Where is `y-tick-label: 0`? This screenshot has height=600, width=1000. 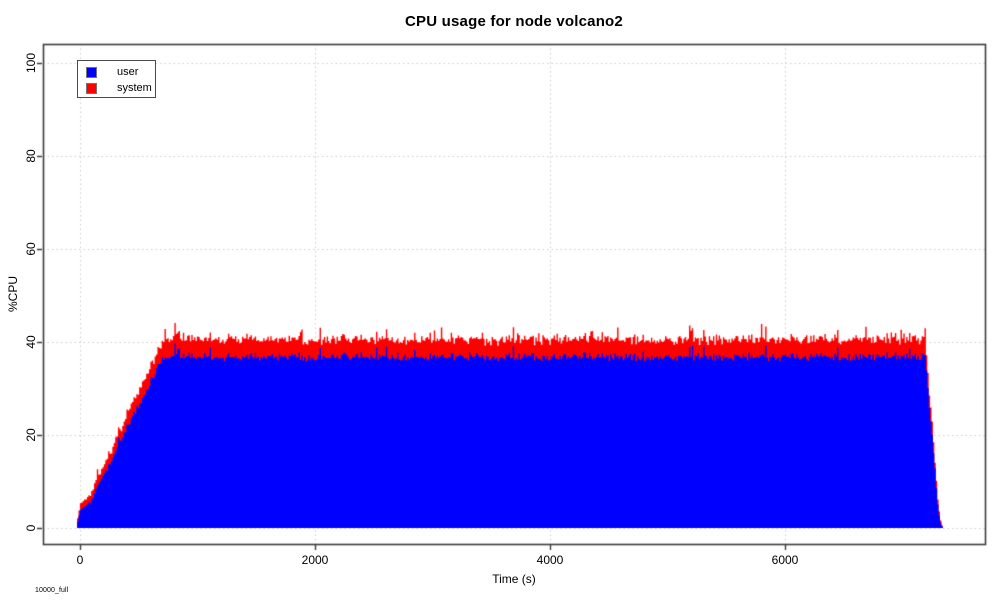 y-tick-label: 0 is located at coordinates (31, 528).